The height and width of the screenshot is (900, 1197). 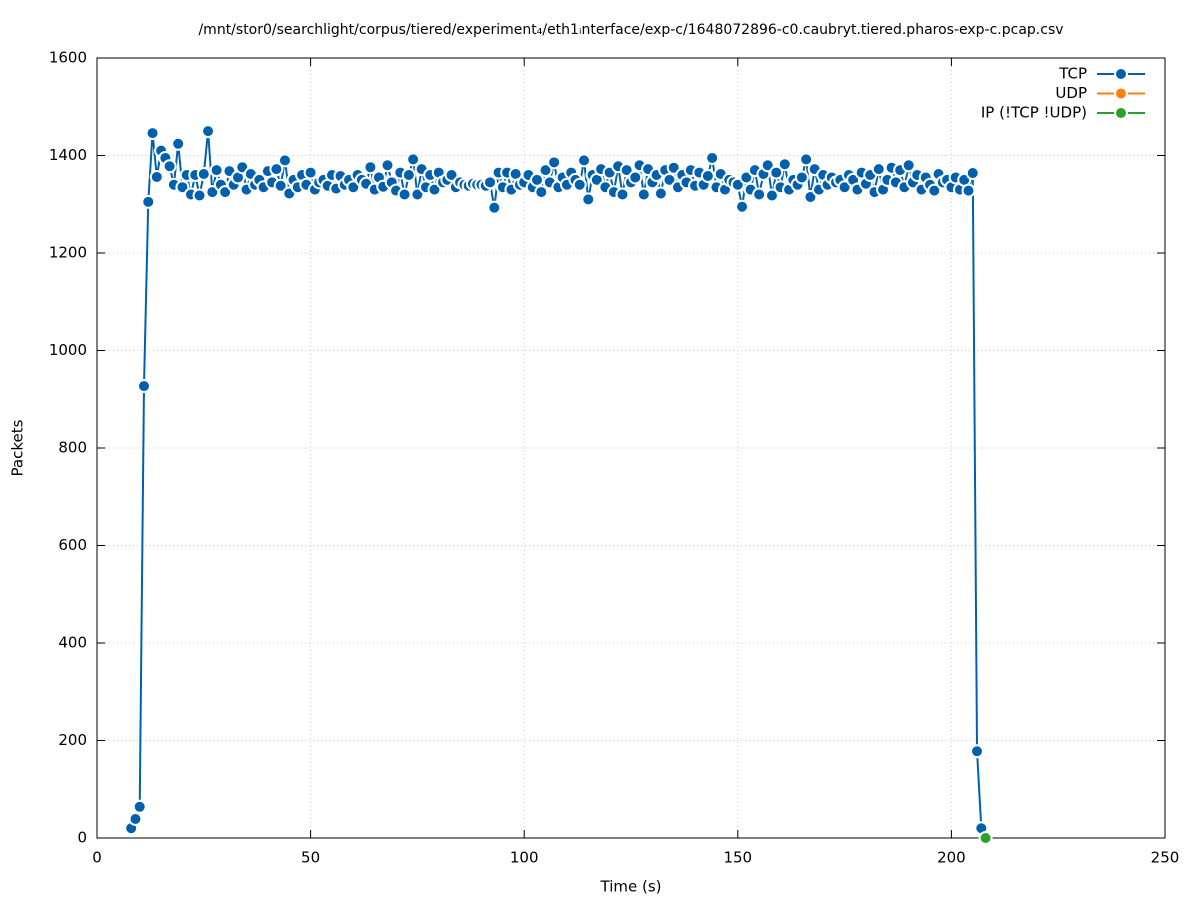 I want to click on x-tick-label: 50, so click(x=310, y=858).